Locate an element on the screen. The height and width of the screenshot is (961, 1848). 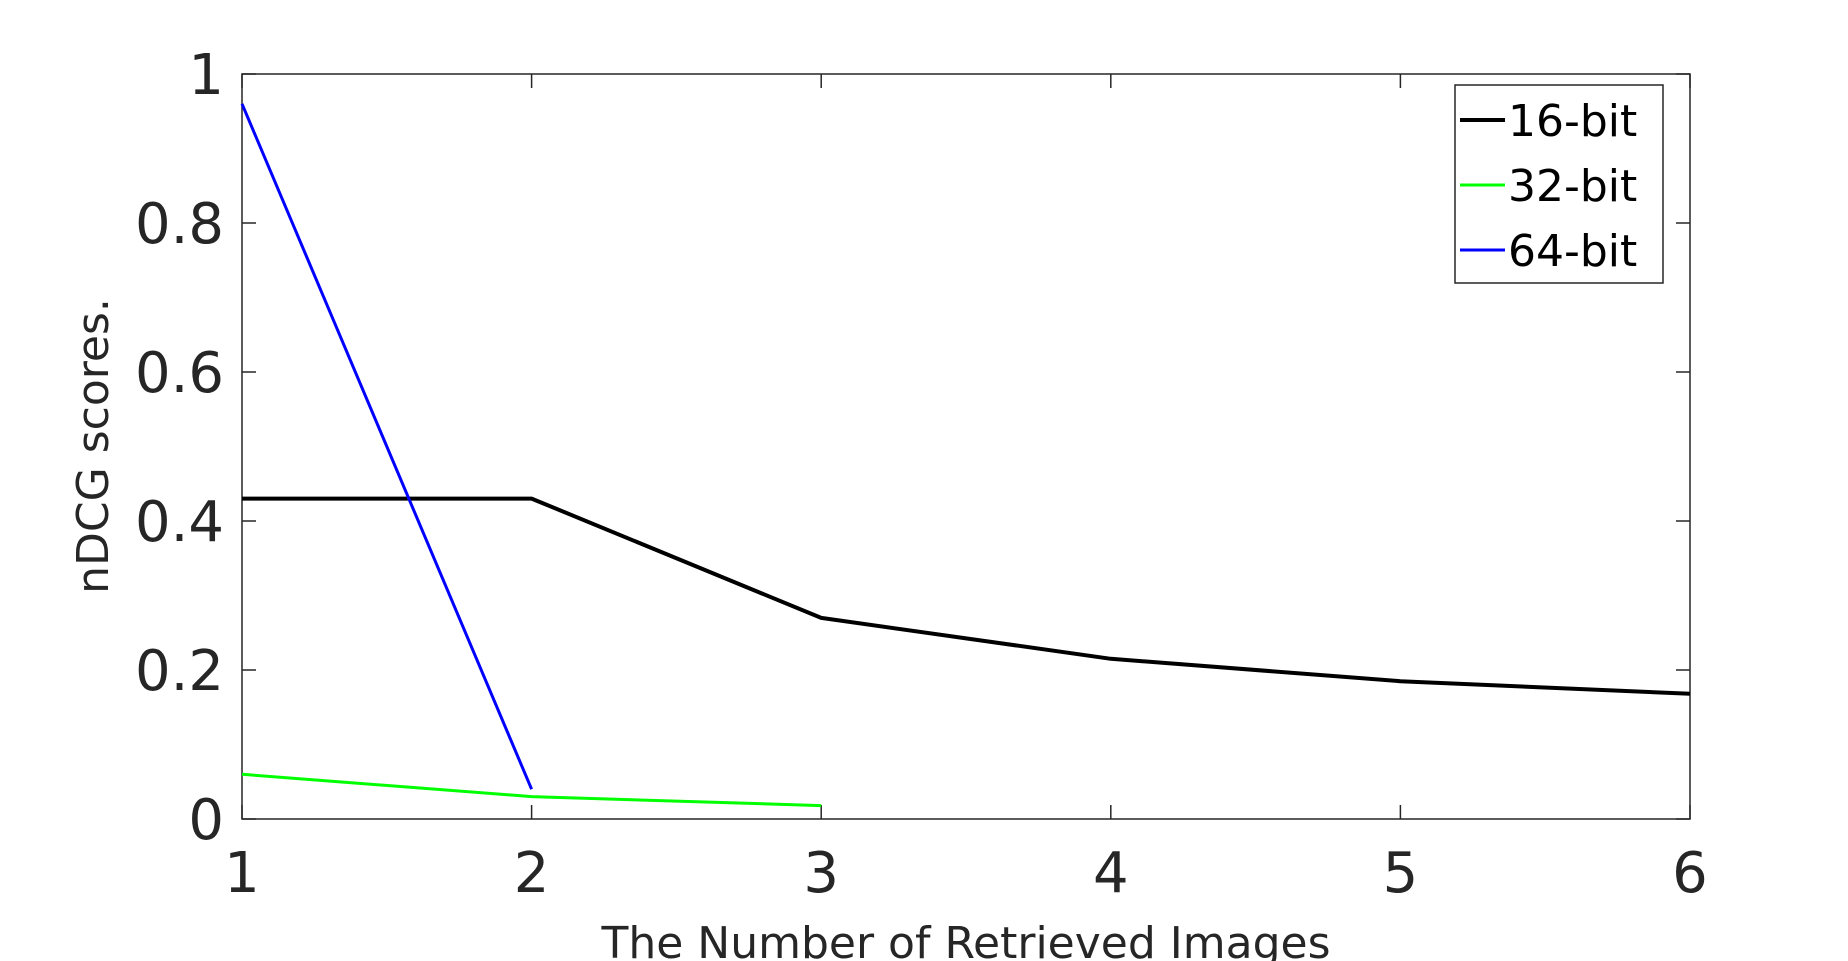
y-axis-title: nDCG scores. is located at coordinates (93, 446).